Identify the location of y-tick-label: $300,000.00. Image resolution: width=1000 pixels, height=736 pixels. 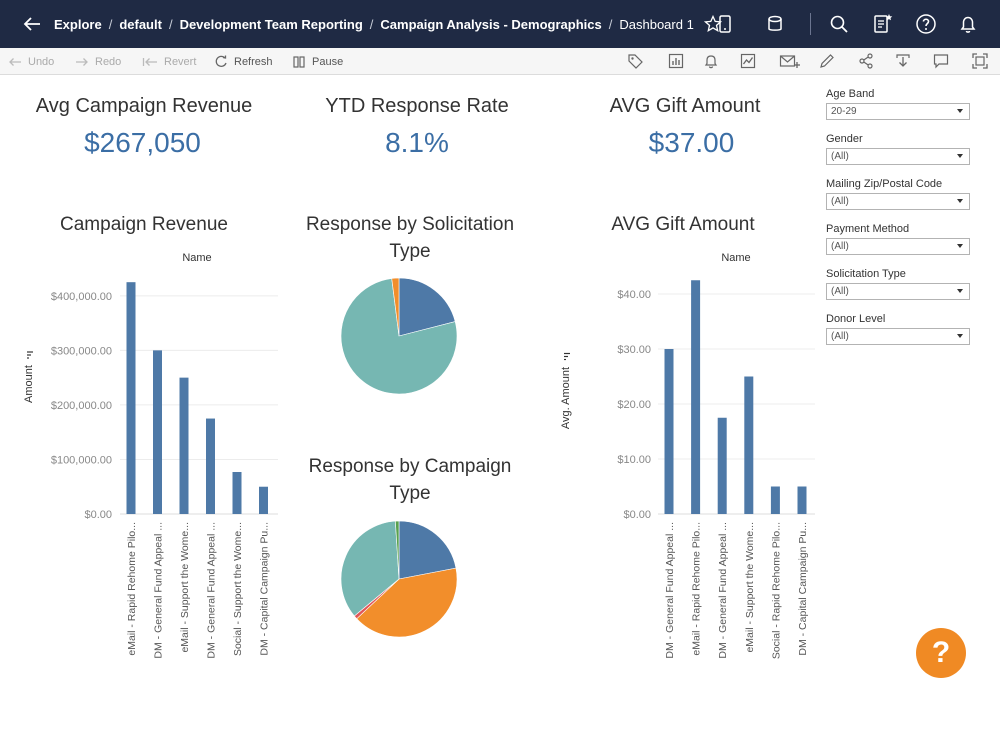
(81, 351).